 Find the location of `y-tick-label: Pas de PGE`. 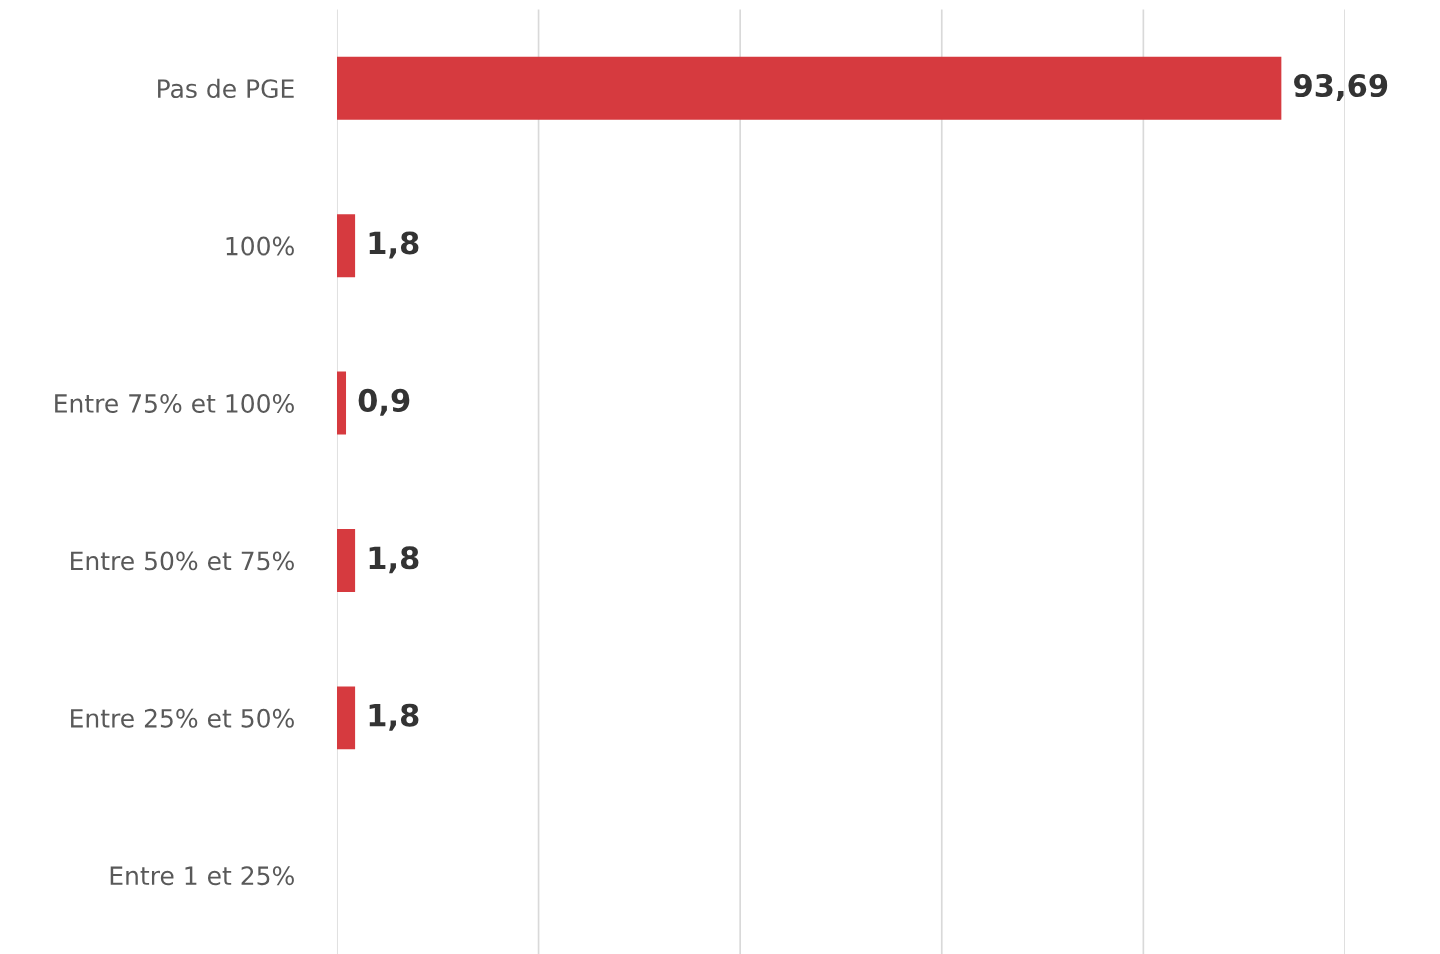

y-tick-label: Pas de PGE is located at coordinates (226, 88).